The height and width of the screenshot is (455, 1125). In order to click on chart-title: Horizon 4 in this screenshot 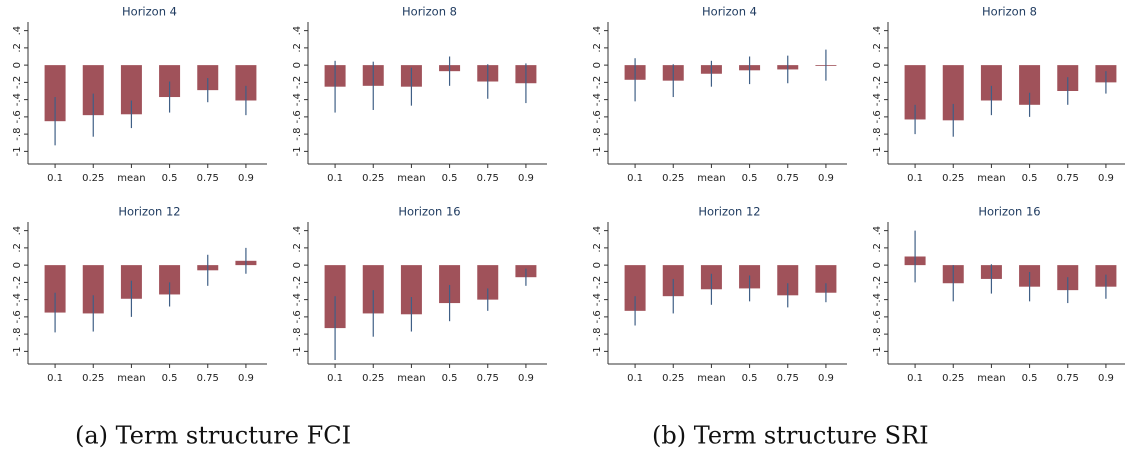, I will do `click(149, 12)`.